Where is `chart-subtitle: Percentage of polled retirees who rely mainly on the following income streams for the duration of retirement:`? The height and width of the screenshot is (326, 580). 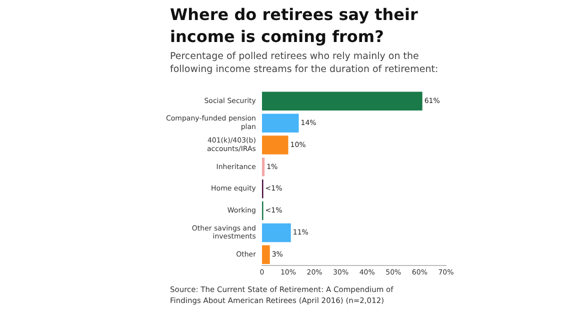 chart-subtitle: Percentage of polled retirees who rely mainly on the following income streams for the duration of retirement: is located at coordinates (305, 63).